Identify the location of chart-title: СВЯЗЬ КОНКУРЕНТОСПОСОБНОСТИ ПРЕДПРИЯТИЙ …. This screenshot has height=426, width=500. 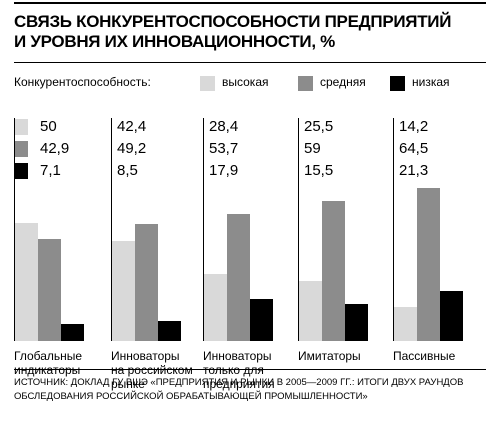
(233, 31).